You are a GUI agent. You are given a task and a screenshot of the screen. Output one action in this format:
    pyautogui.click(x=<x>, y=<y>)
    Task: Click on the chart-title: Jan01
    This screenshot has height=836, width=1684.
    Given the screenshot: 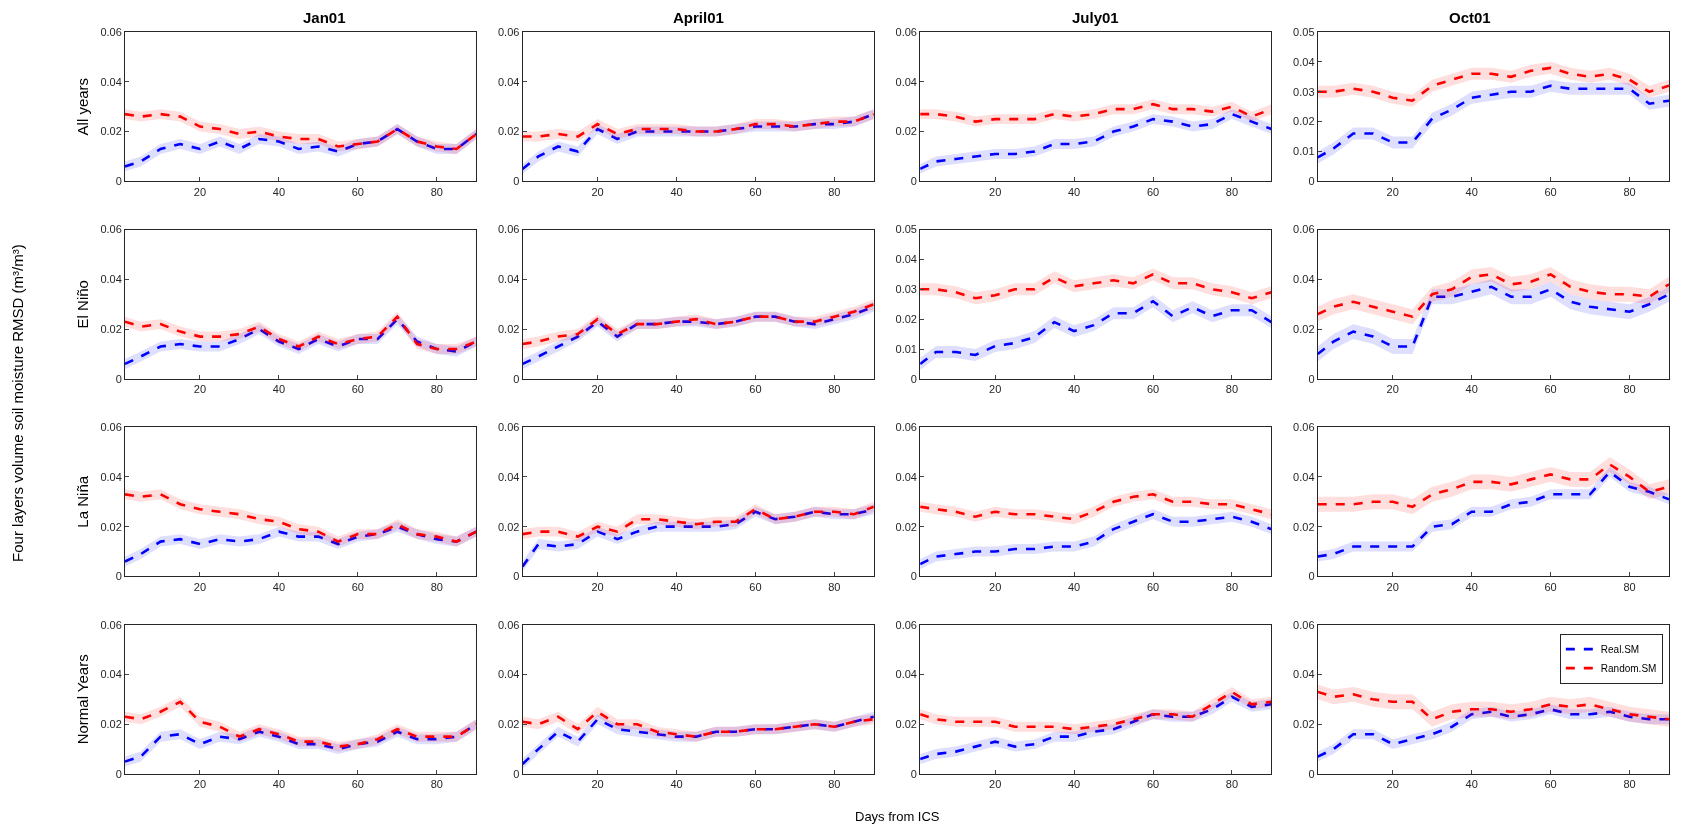 What is the action you would take?
    pyautogui.click(x=324, y=17)
    